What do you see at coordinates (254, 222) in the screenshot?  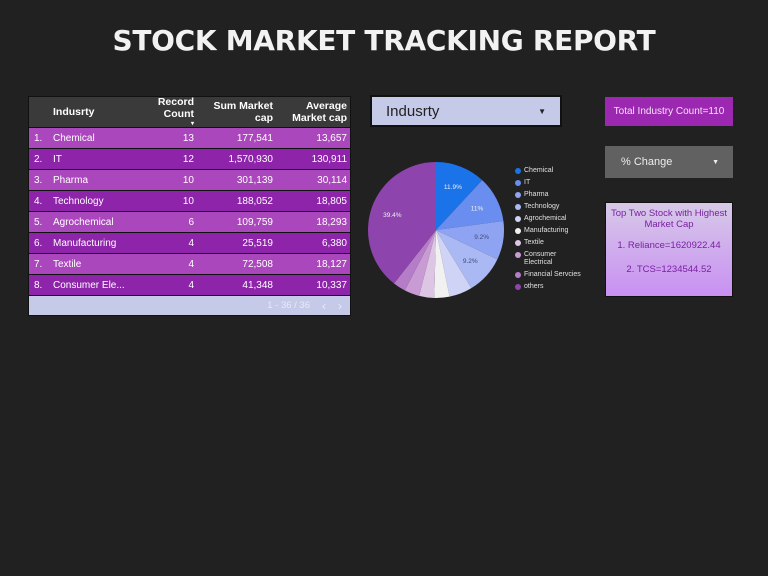 I see `cell-sum-market-cap: 109,759` at bounding box center [254, 222].